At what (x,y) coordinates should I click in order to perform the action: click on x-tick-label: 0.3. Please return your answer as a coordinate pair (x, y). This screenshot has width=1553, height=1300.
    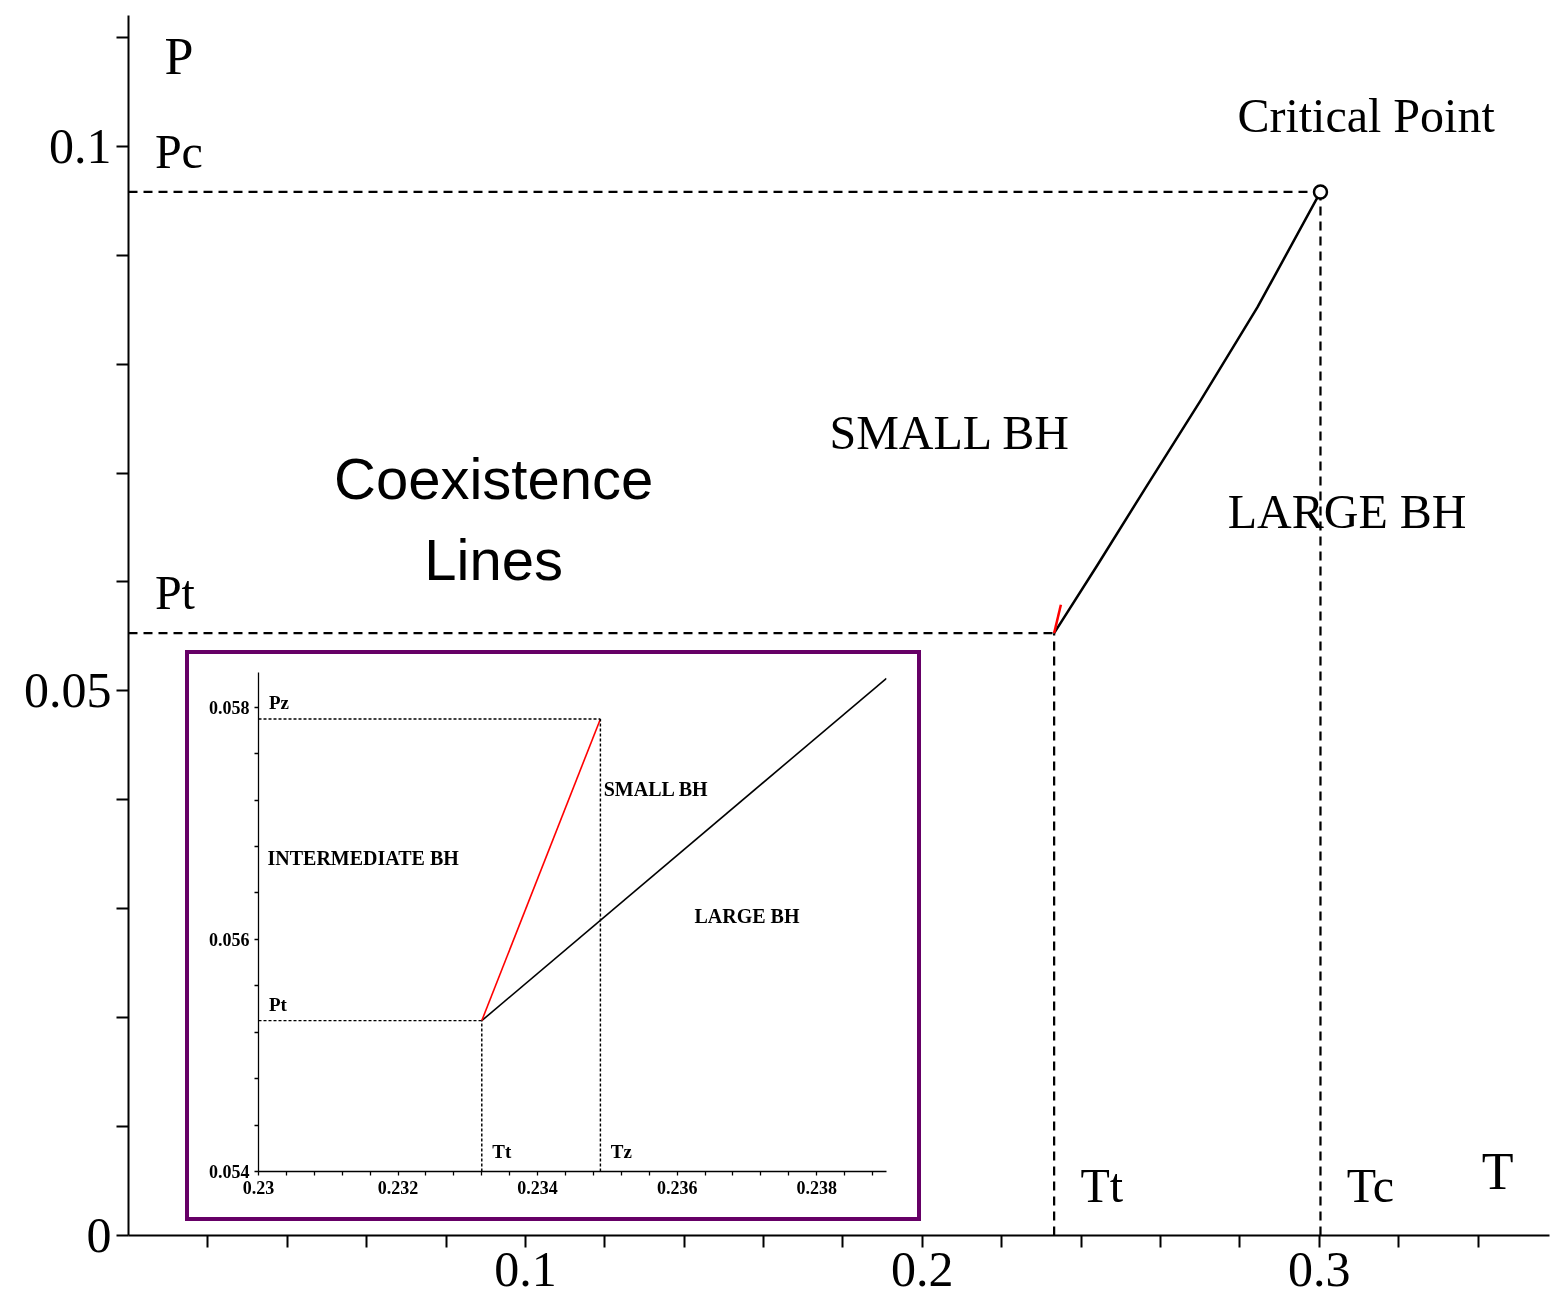
    Looking at the image, I should click on (1319, 1268).